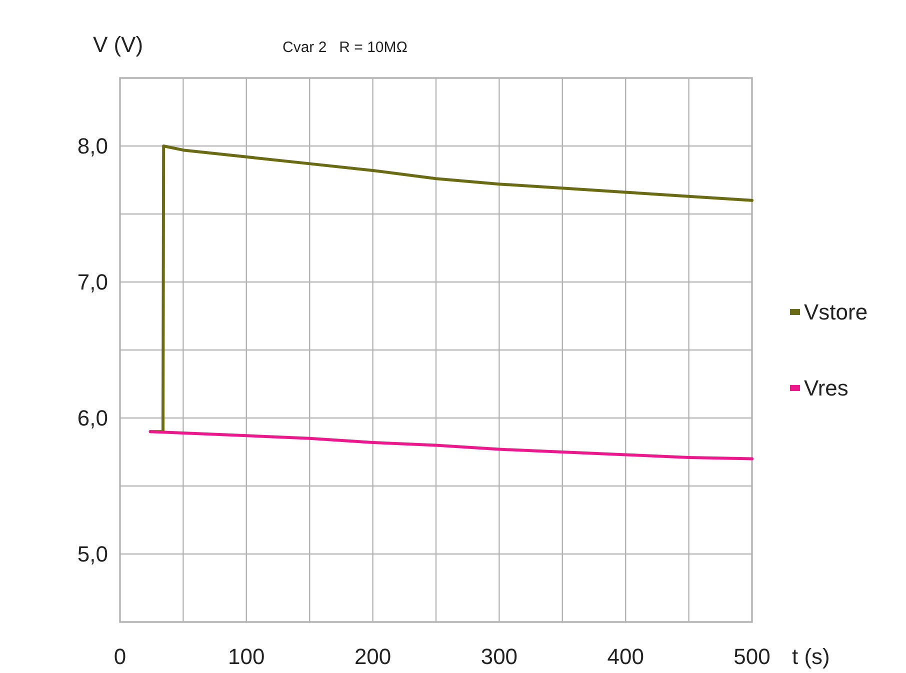 The height and width of the screenshot is (673, 906). I want to click on y-tick-label: 8,0, so click(92, 146).